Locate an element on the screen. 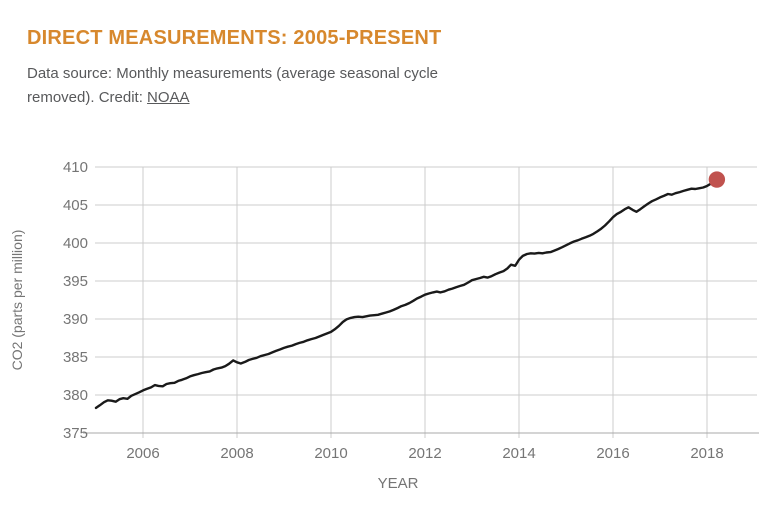 The width and height of the screenshot is (778, 505). y-tick-label: 385 is located at coordinates (75, 357).